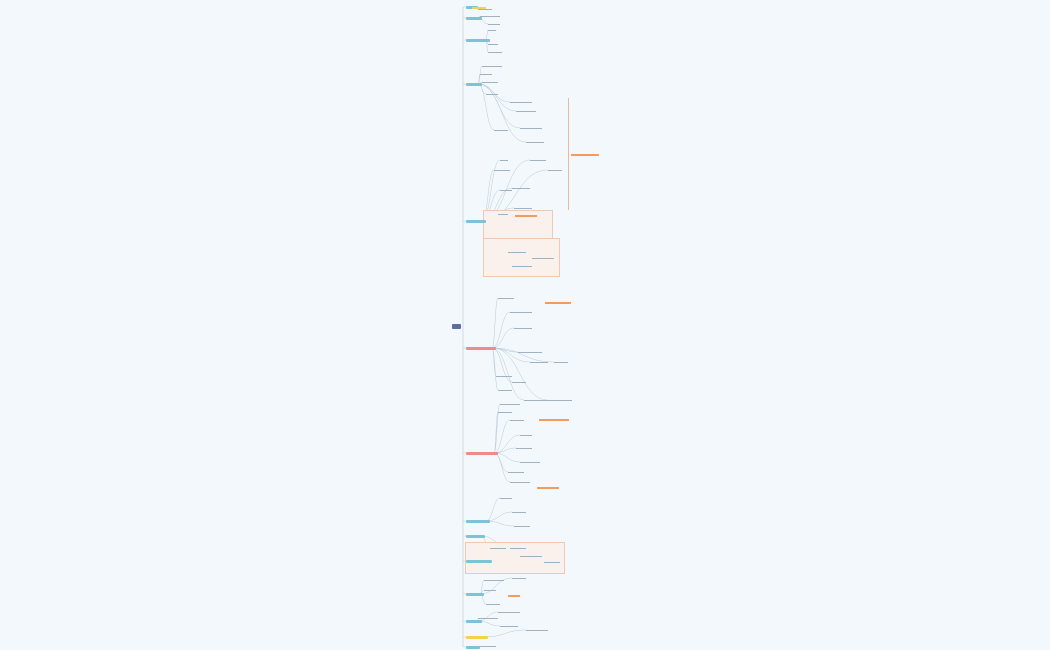  Describe the element at coordinates (568, 154) in the screenshot. I see `group-line` at that location.